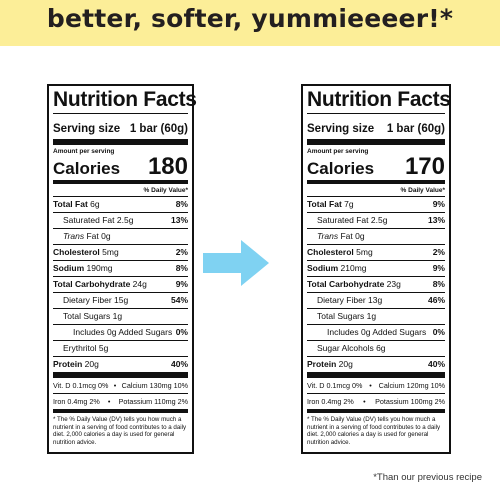  What do you see at coordinates (120, 253) in the screenshot?
I see `cholesterol-row: Cholesterol 5mg 2%` at bounding box center [120, 253].